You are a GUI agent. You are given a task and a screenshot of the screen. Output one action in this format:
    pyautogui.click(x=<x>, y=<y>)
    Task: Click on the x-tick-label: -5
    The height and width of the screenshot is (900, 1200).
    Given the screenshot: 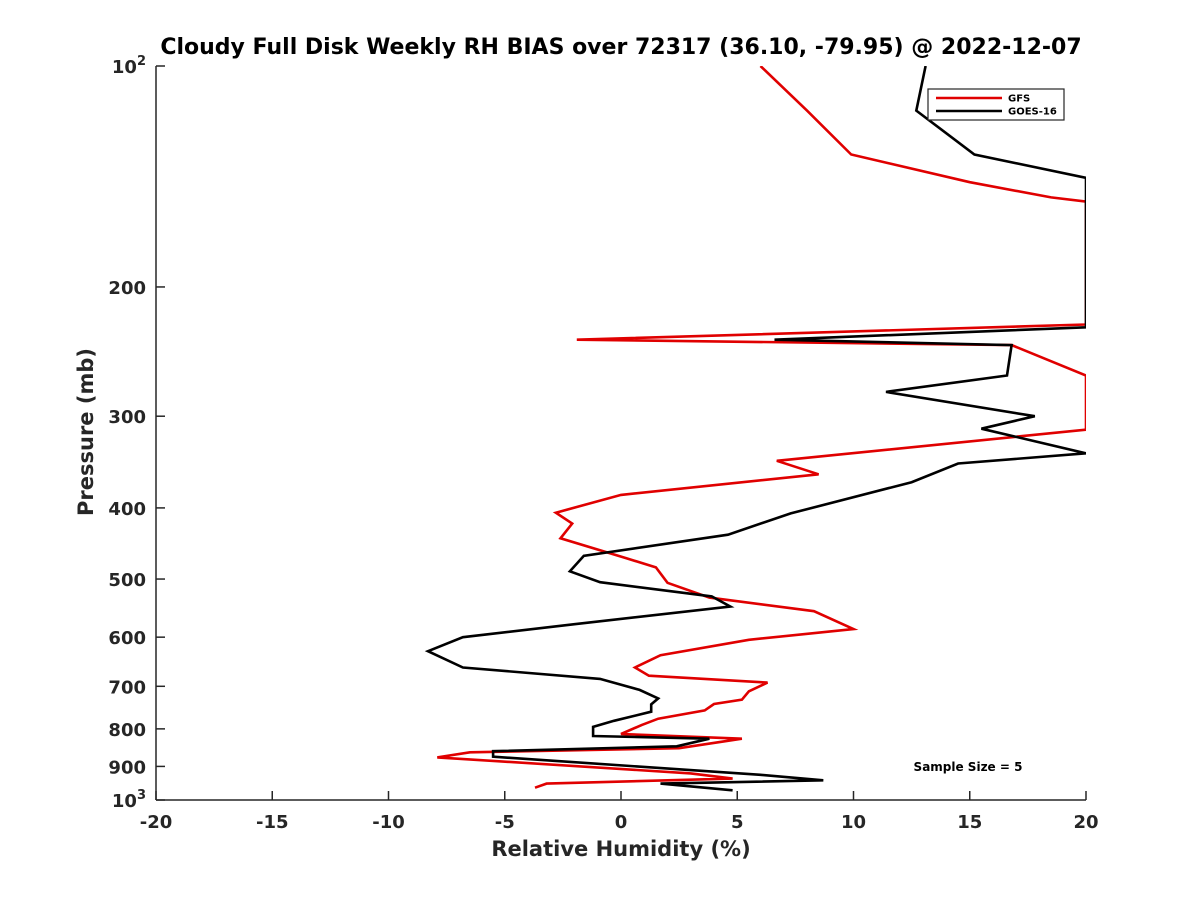 What is the action you would take?
    pyautogui.click(x=505, y=822)
    